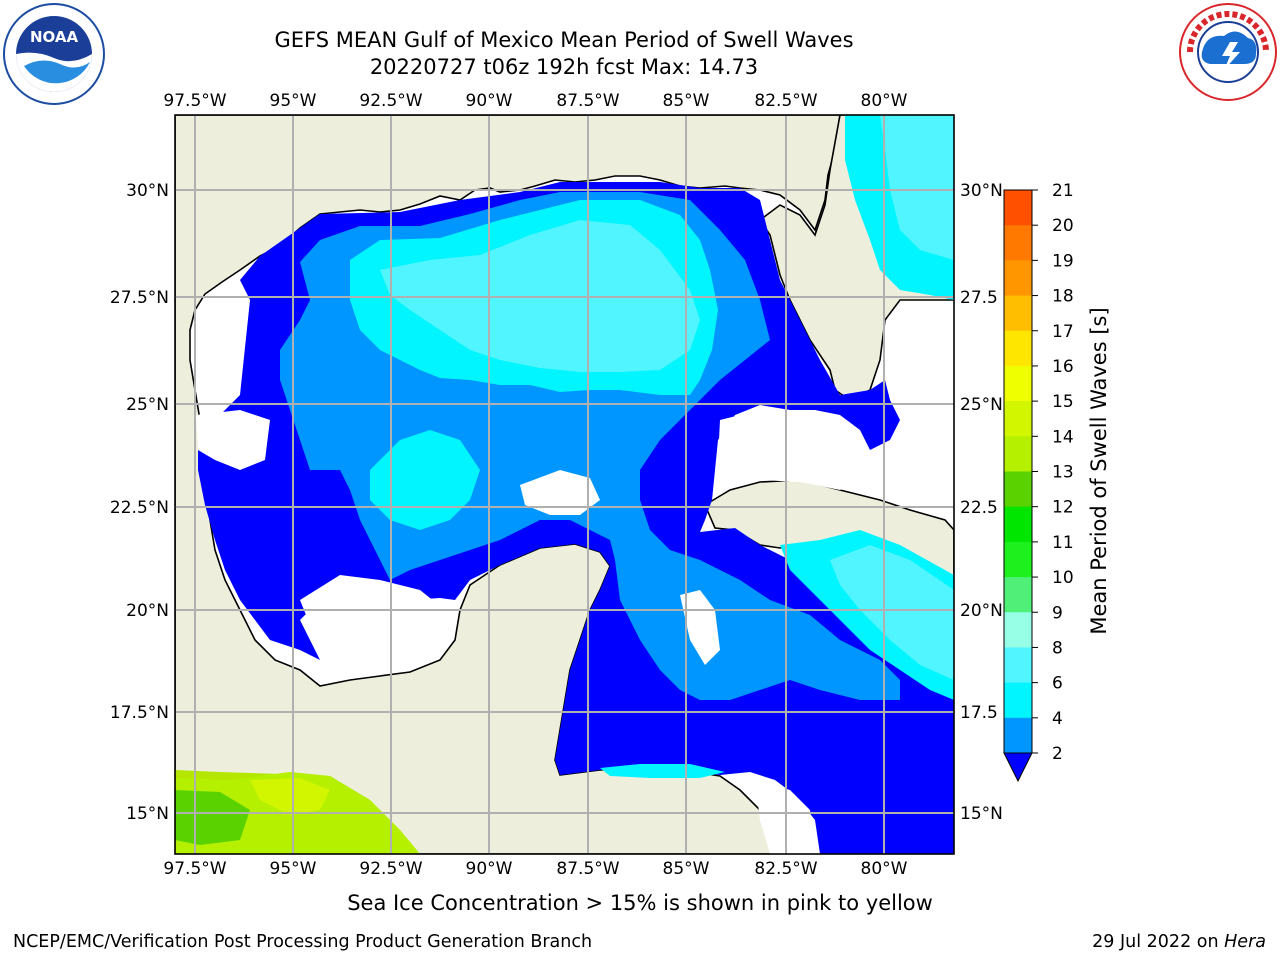 The width and height of the screenshot is (1280, 960). Describe the element at coordinates (979, 298) in the screenshot. I see `lat-tick-right: 27.5` at that location.